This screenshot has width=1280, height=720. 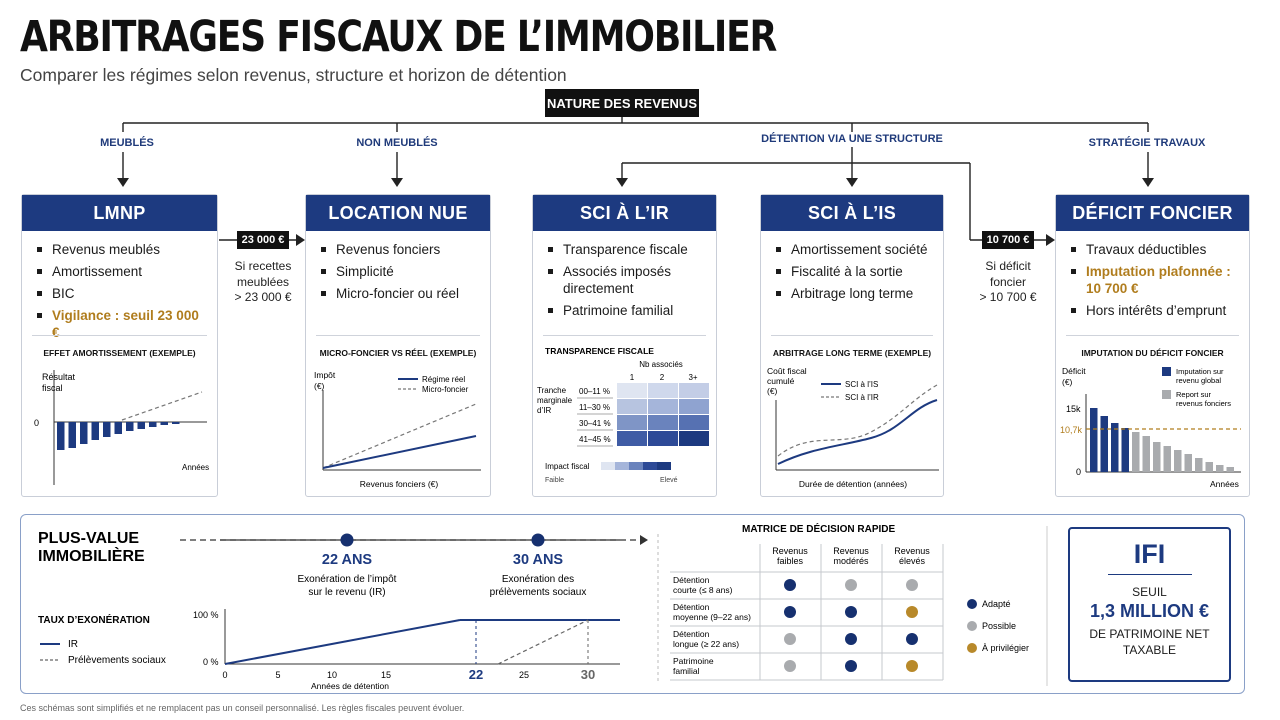 I want to click on matrix-col-label: Revenus, so click(x=851, y=551).